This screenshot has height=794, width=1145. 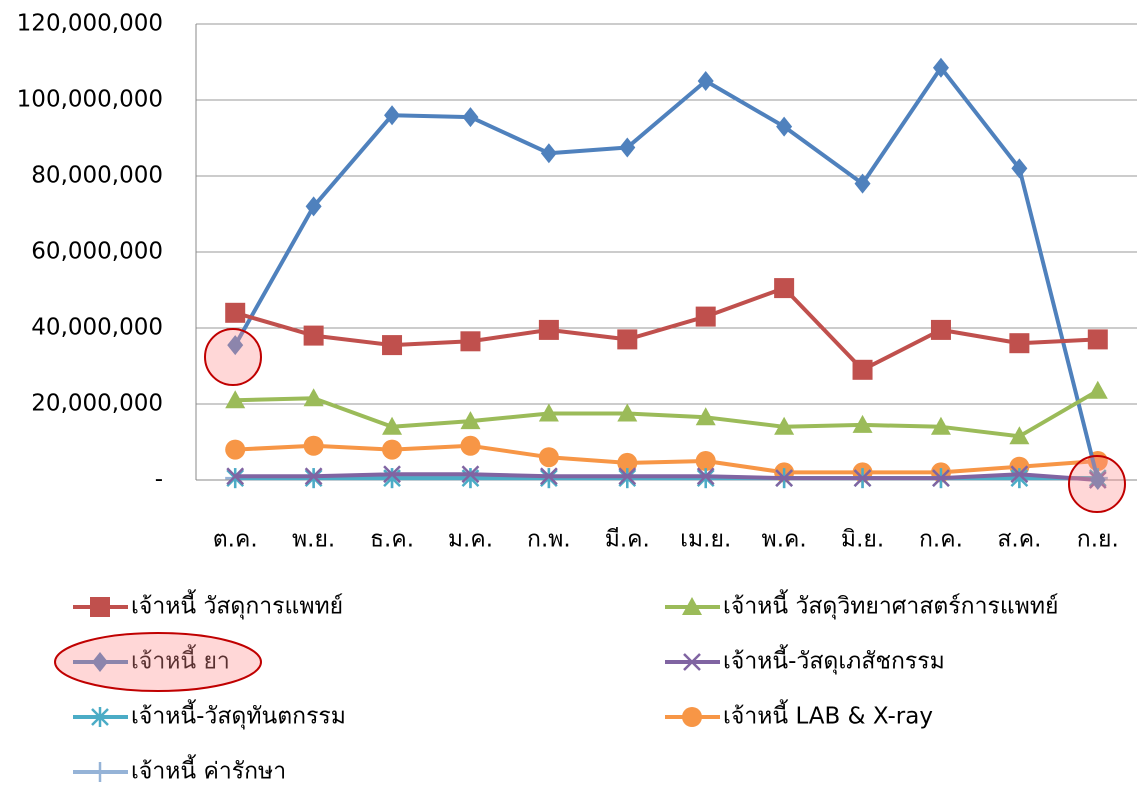 What do you see at coordinates (890, 605) in the screenshot?
I see `legend-label: เจ้าหนี้ วัสดุวิทยาศาสตร์การแพทย์` at bounding box center [890, 605].